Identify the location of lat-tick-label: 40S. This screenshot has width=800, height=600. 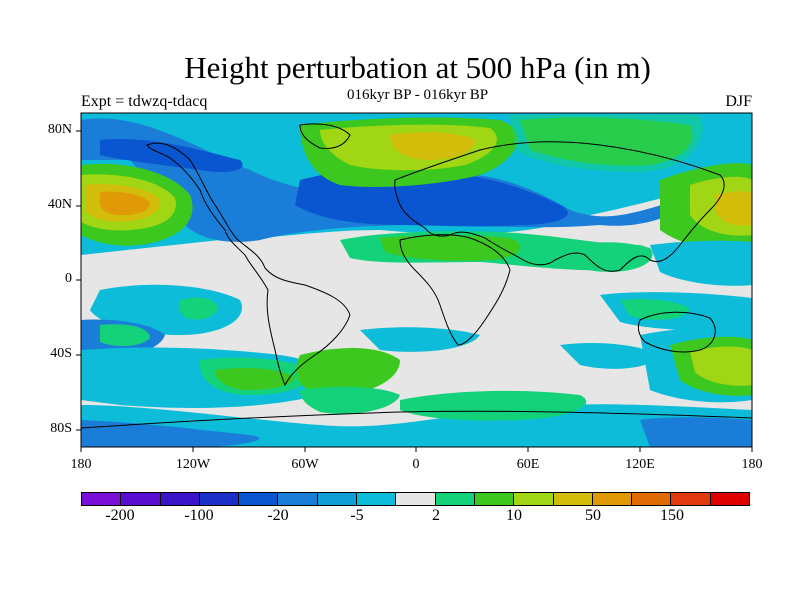
(61, 353).